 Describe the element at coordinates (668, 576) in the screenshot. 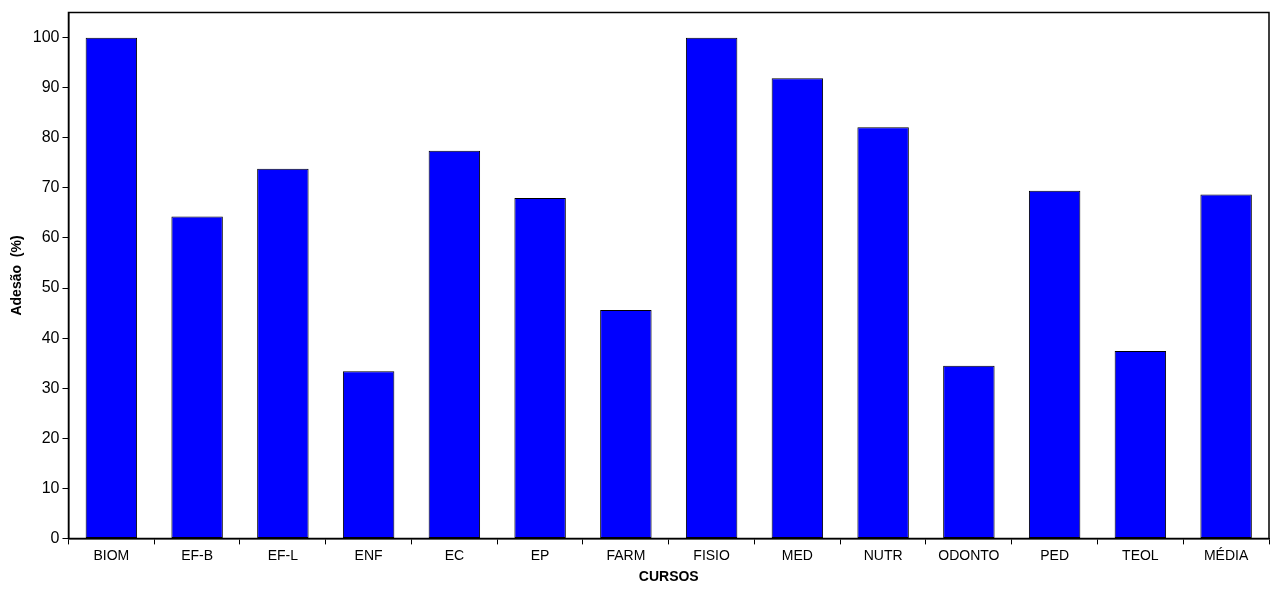

I see `x-axis-title: CURSOS` at that location.